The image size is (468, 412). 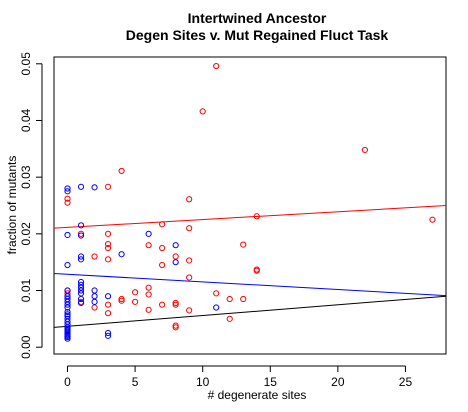 I want to click on x-axis: 0 5 10 15 20 25, so click(x=238, y=377).